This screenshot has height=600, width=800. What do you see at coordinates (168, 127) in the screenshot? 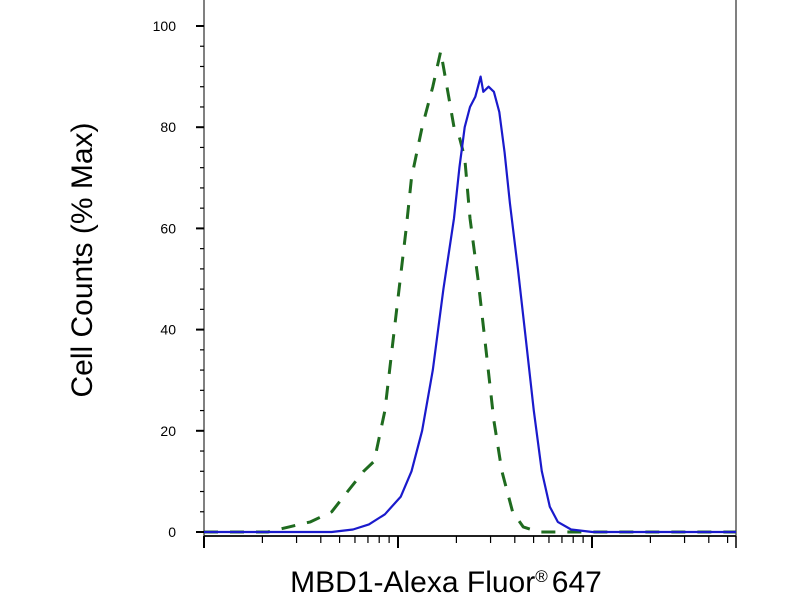
I see `y-tick-label: 80` at bounding box center [168, 127].